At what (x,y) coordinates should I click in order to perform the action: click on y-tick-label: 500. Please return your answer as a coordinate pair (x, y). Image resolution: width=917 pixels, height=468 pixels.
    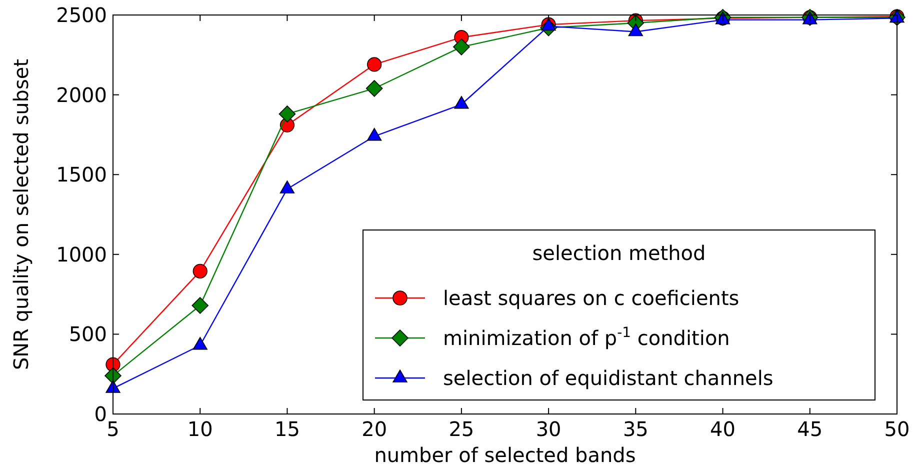
    Looking at the image, I should click on (87, 334).